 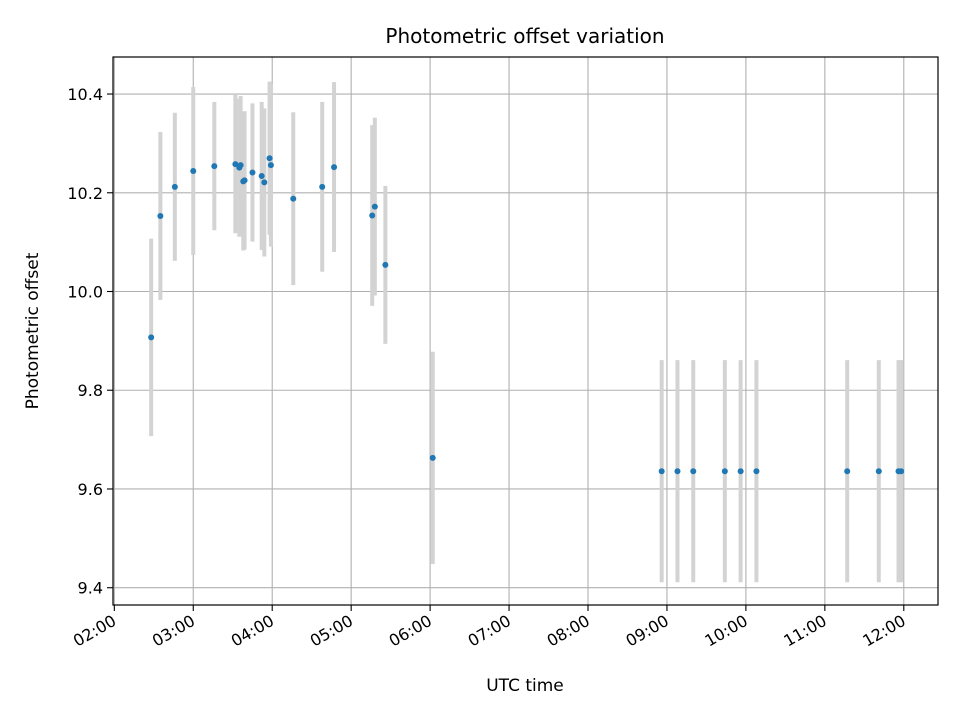 I want to click on y-tick-label: 10.2, so click(x=85, y=193).